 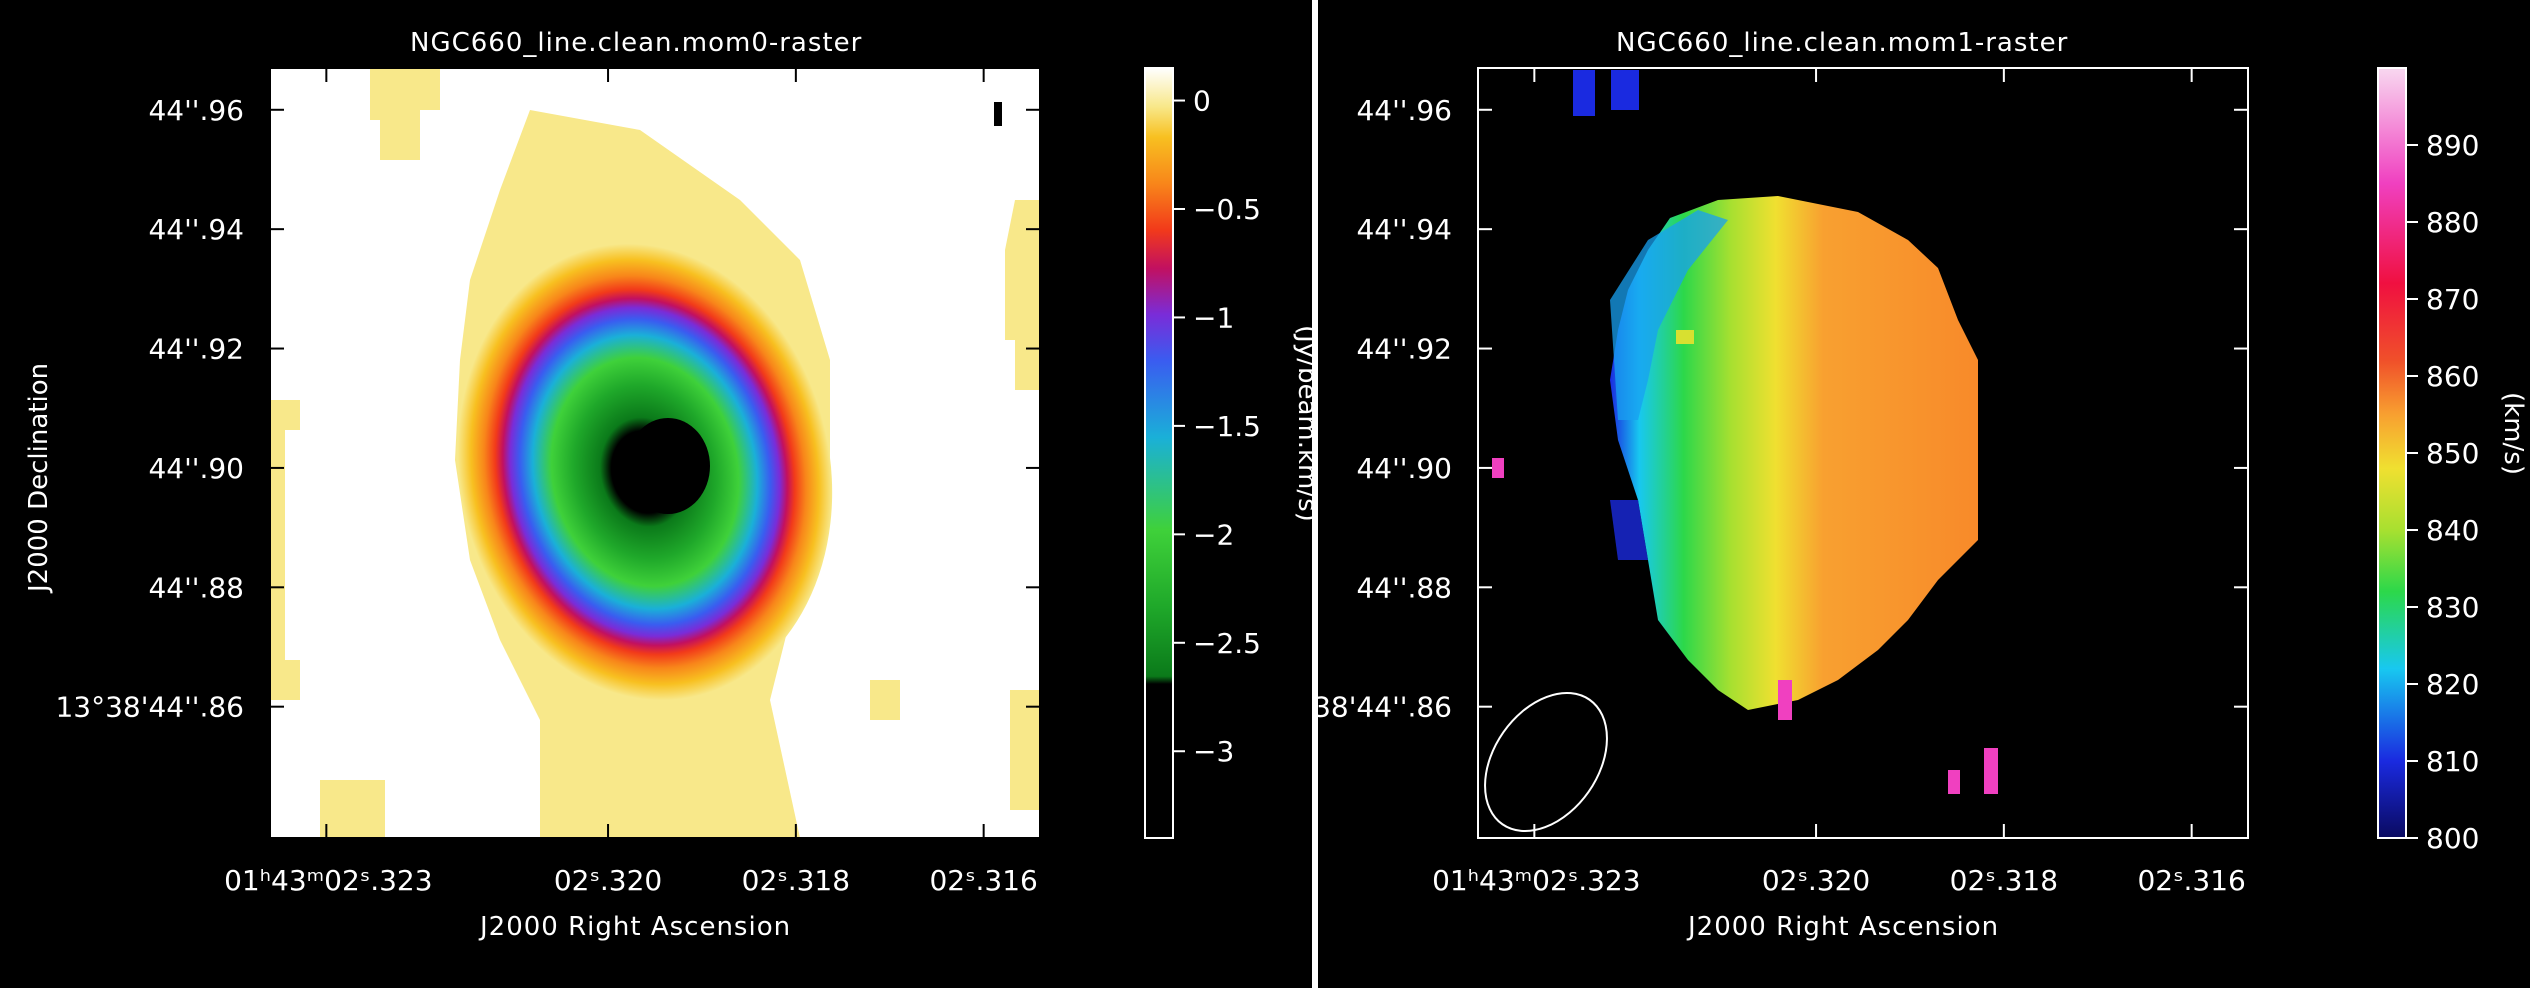 I want to click on mom0-cbtick-label: −1.5, so click(x=1227, y=426).